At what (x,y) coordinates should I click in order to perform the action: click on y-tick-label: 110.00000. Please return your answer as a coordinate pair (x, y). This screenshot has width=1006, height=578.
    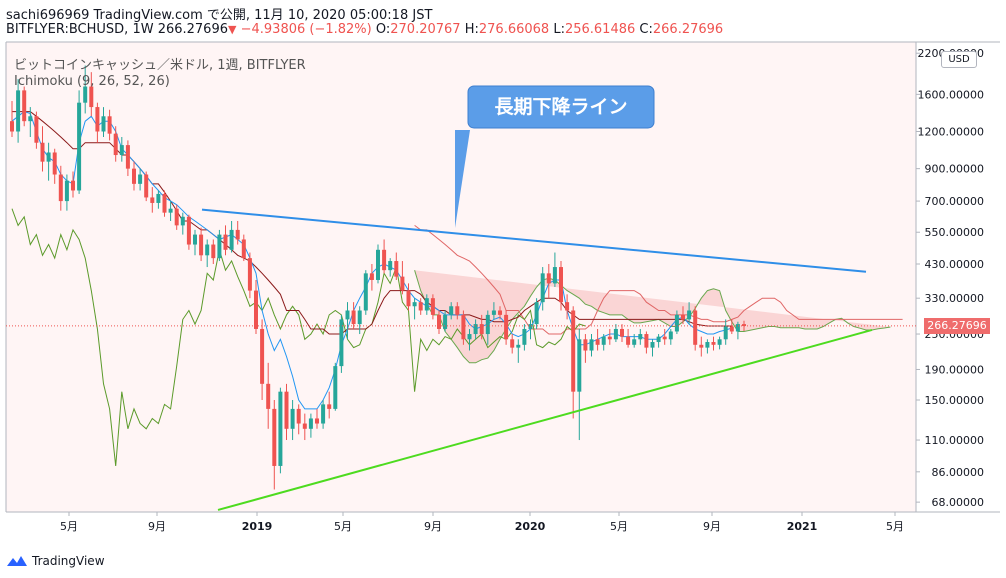
    Looking at the image, I should click on (955, 440).